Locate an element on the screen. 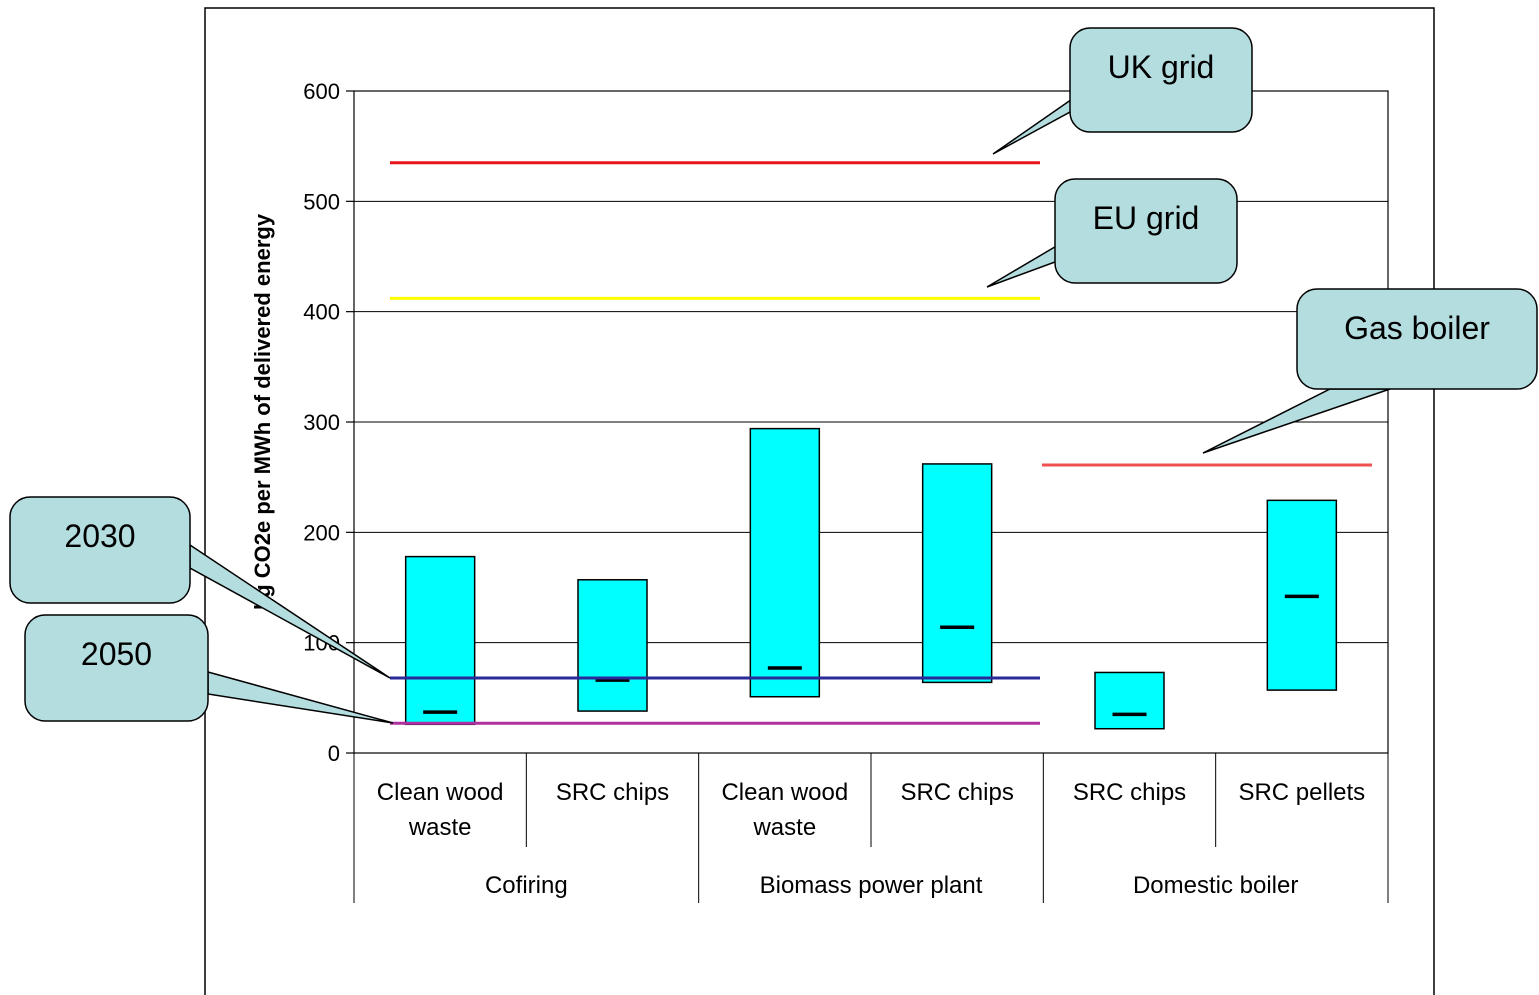  callout-box-gas-boiler is located at coordinates (1417, 339).